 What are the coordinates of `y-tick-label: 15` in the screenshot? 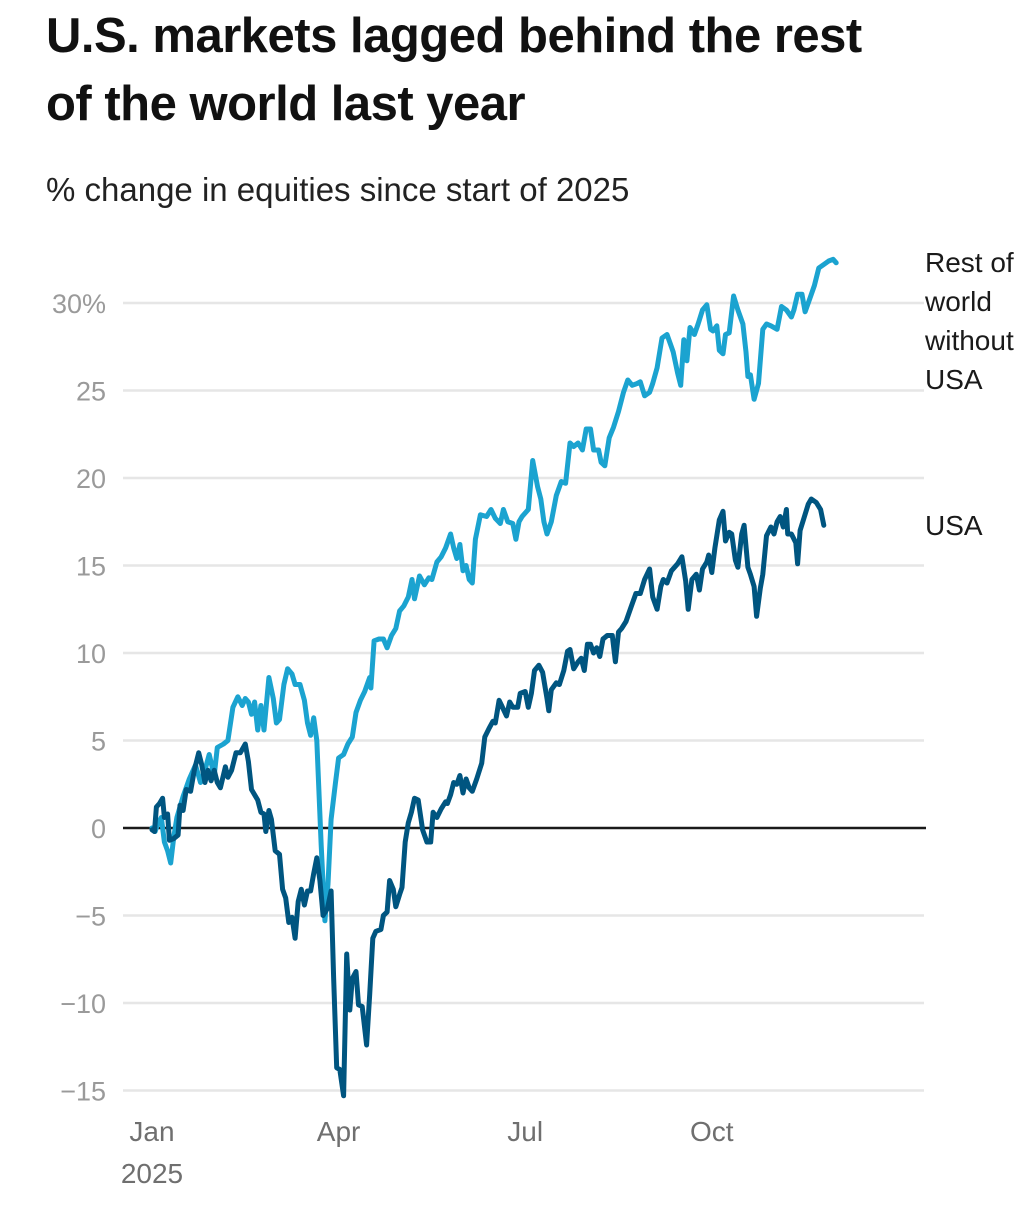 It's located at (91, 567).